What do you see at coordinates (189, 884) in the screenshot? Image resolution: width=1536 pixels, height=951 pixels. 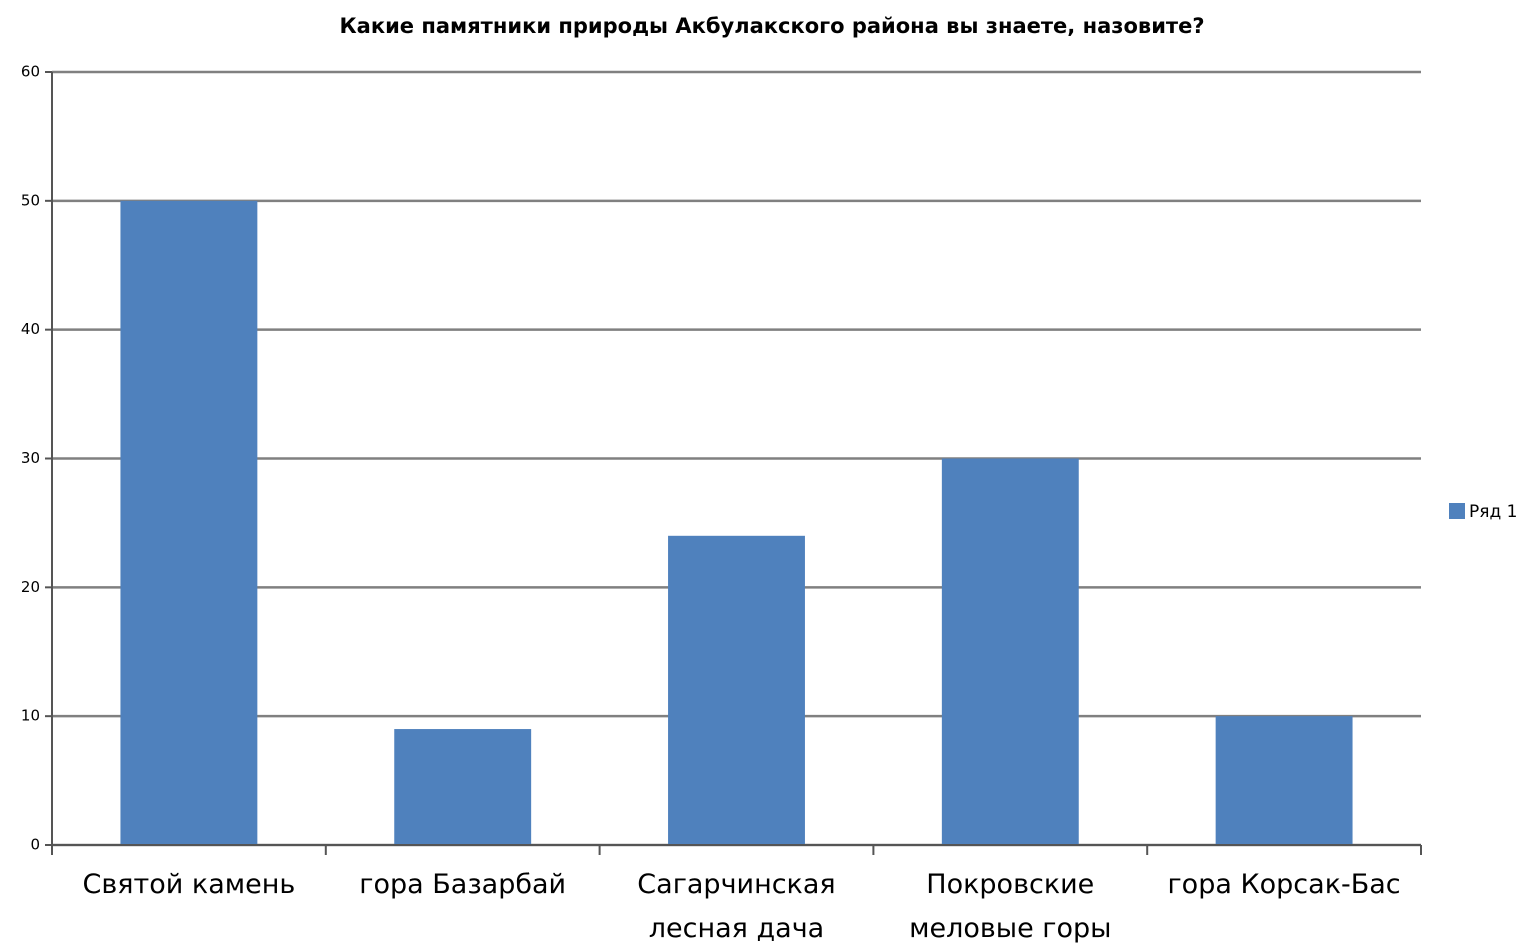 I see `x-tick-label: Святой камень` at bounding box center [189, 884].